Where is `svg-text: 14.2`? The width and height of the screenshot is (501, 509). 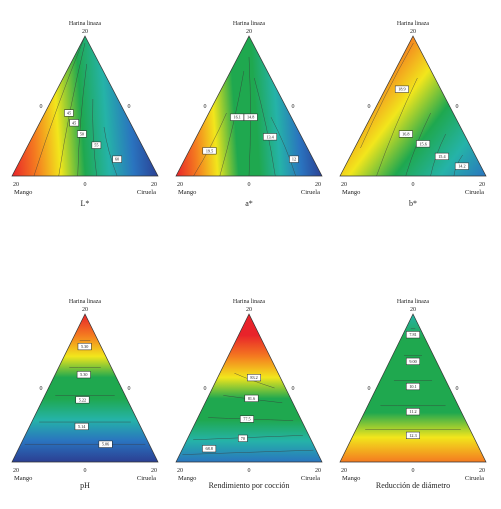
svg-text: 14.2 is located at coordinates (461, 166).